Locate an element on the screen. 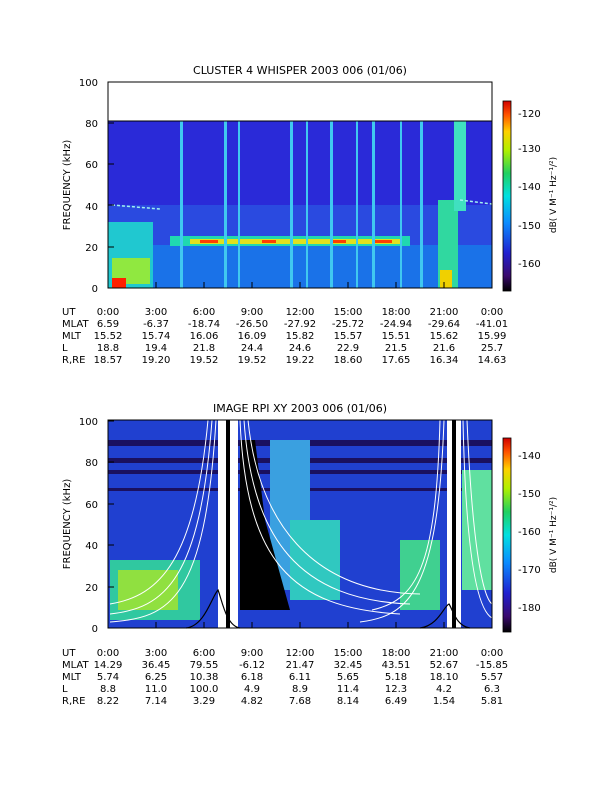 This screenshot has width=600, height=800. ephemeris-cell: 5.18 is located at coordinates (396, 677).